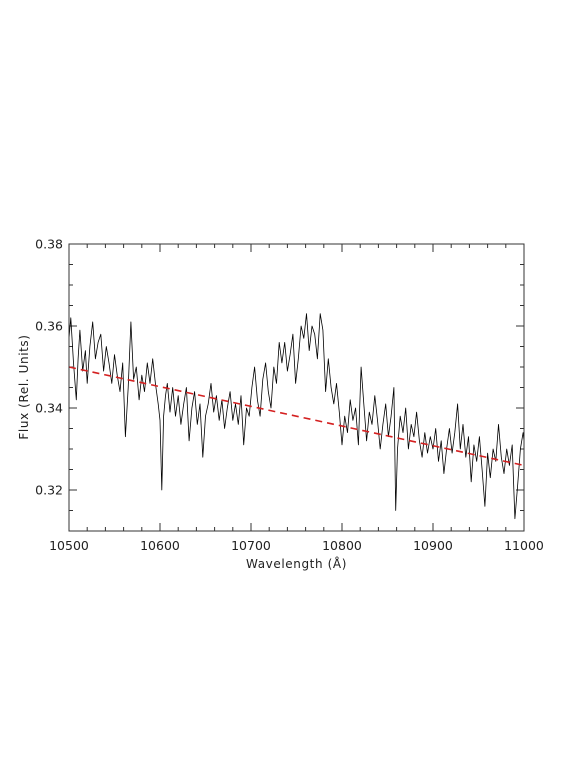 The height and width of the screenshot is (762, 572). I want to click on x-tick-label: 10900, so click(433, 545).